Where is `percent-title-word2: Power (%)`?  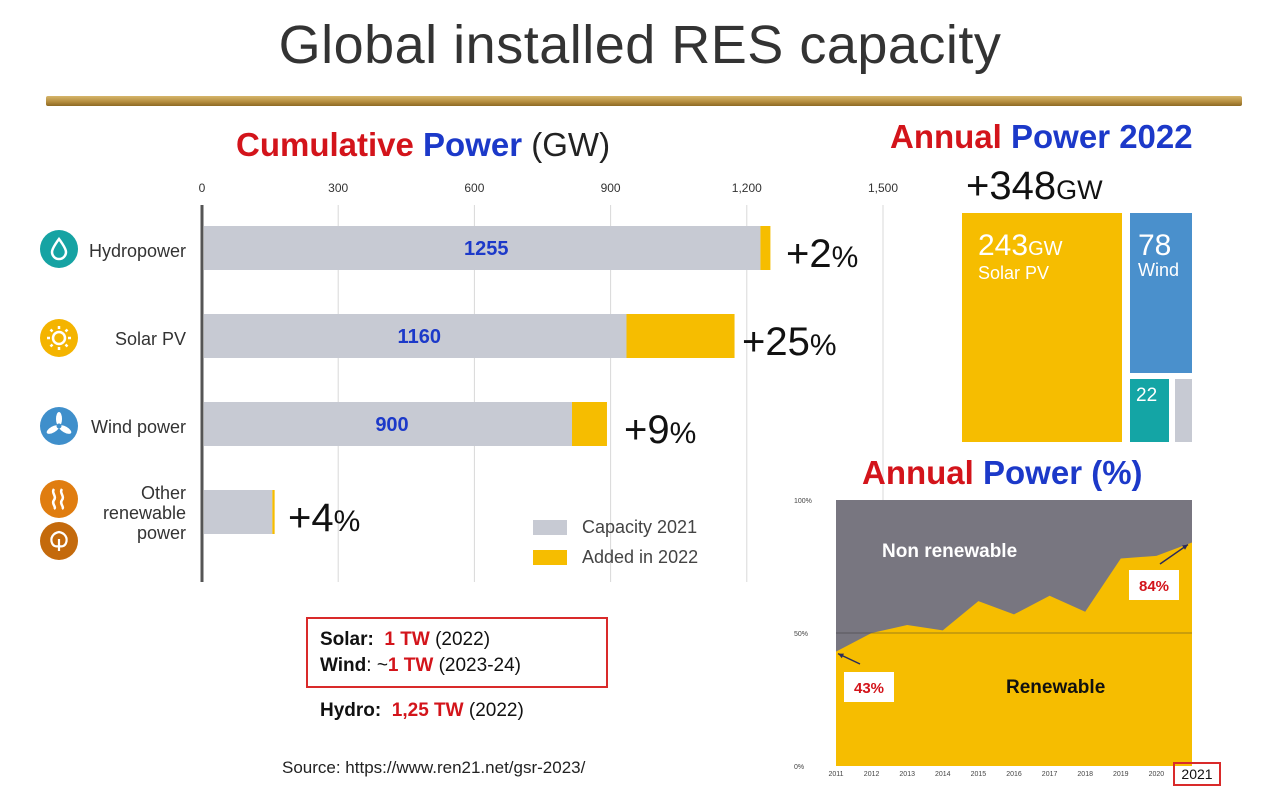 percent-title-word2: Power (%) is located at coordinates (1063, 472).